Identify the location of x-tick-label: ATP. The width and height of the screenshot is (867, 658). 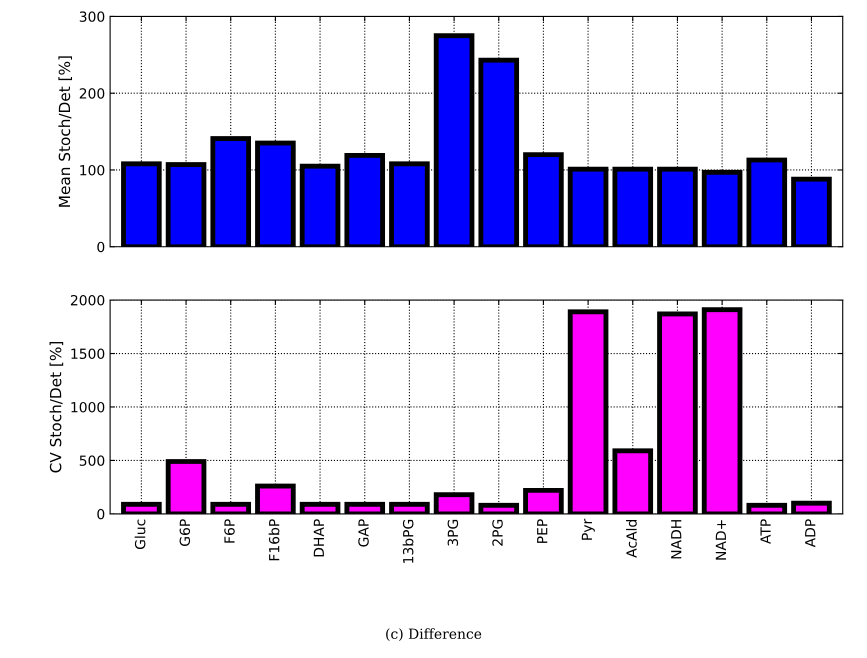
(765, 531).